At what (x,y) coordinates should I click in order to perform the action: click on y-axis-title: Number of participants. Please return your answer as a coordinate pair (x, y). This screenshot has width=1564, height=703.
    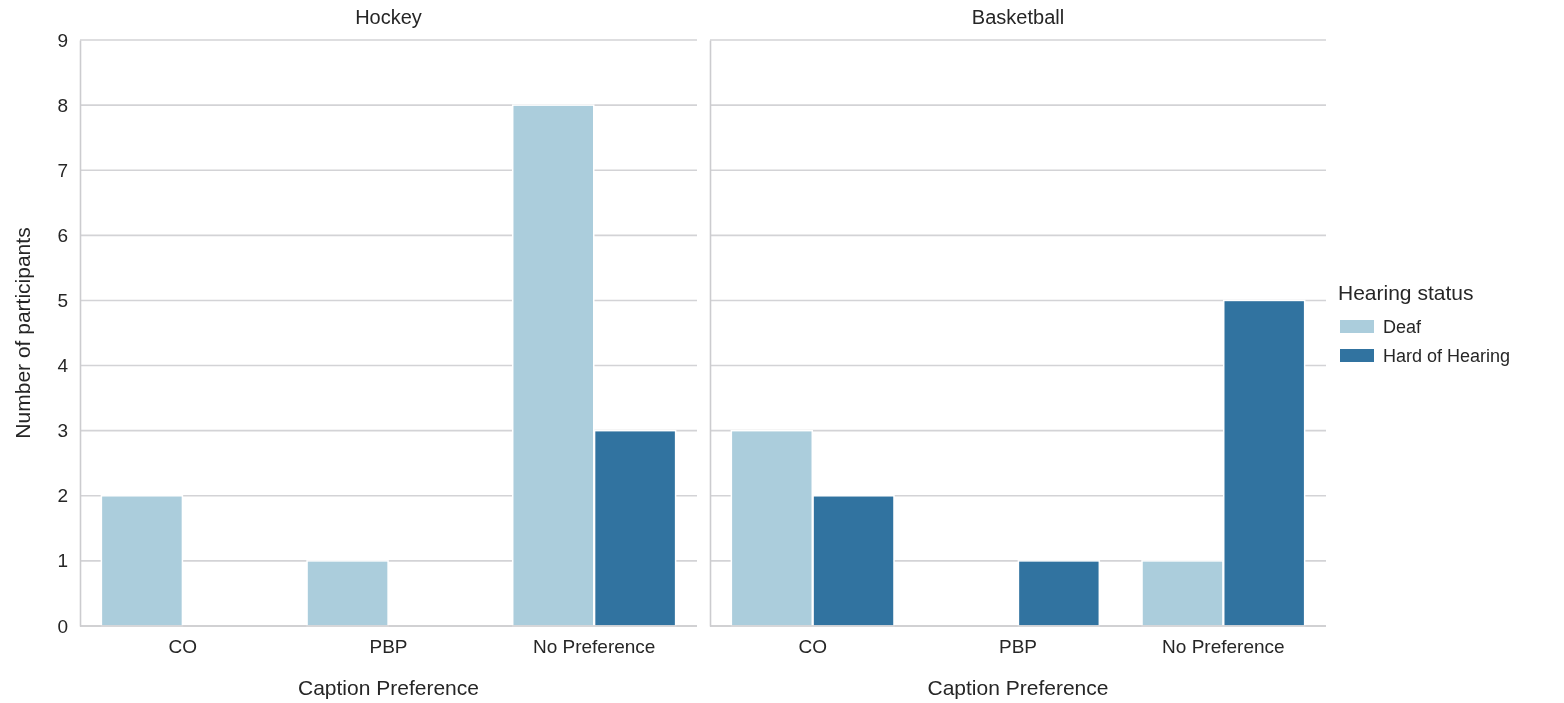
    Looking at the image, I should click on (22, 333).